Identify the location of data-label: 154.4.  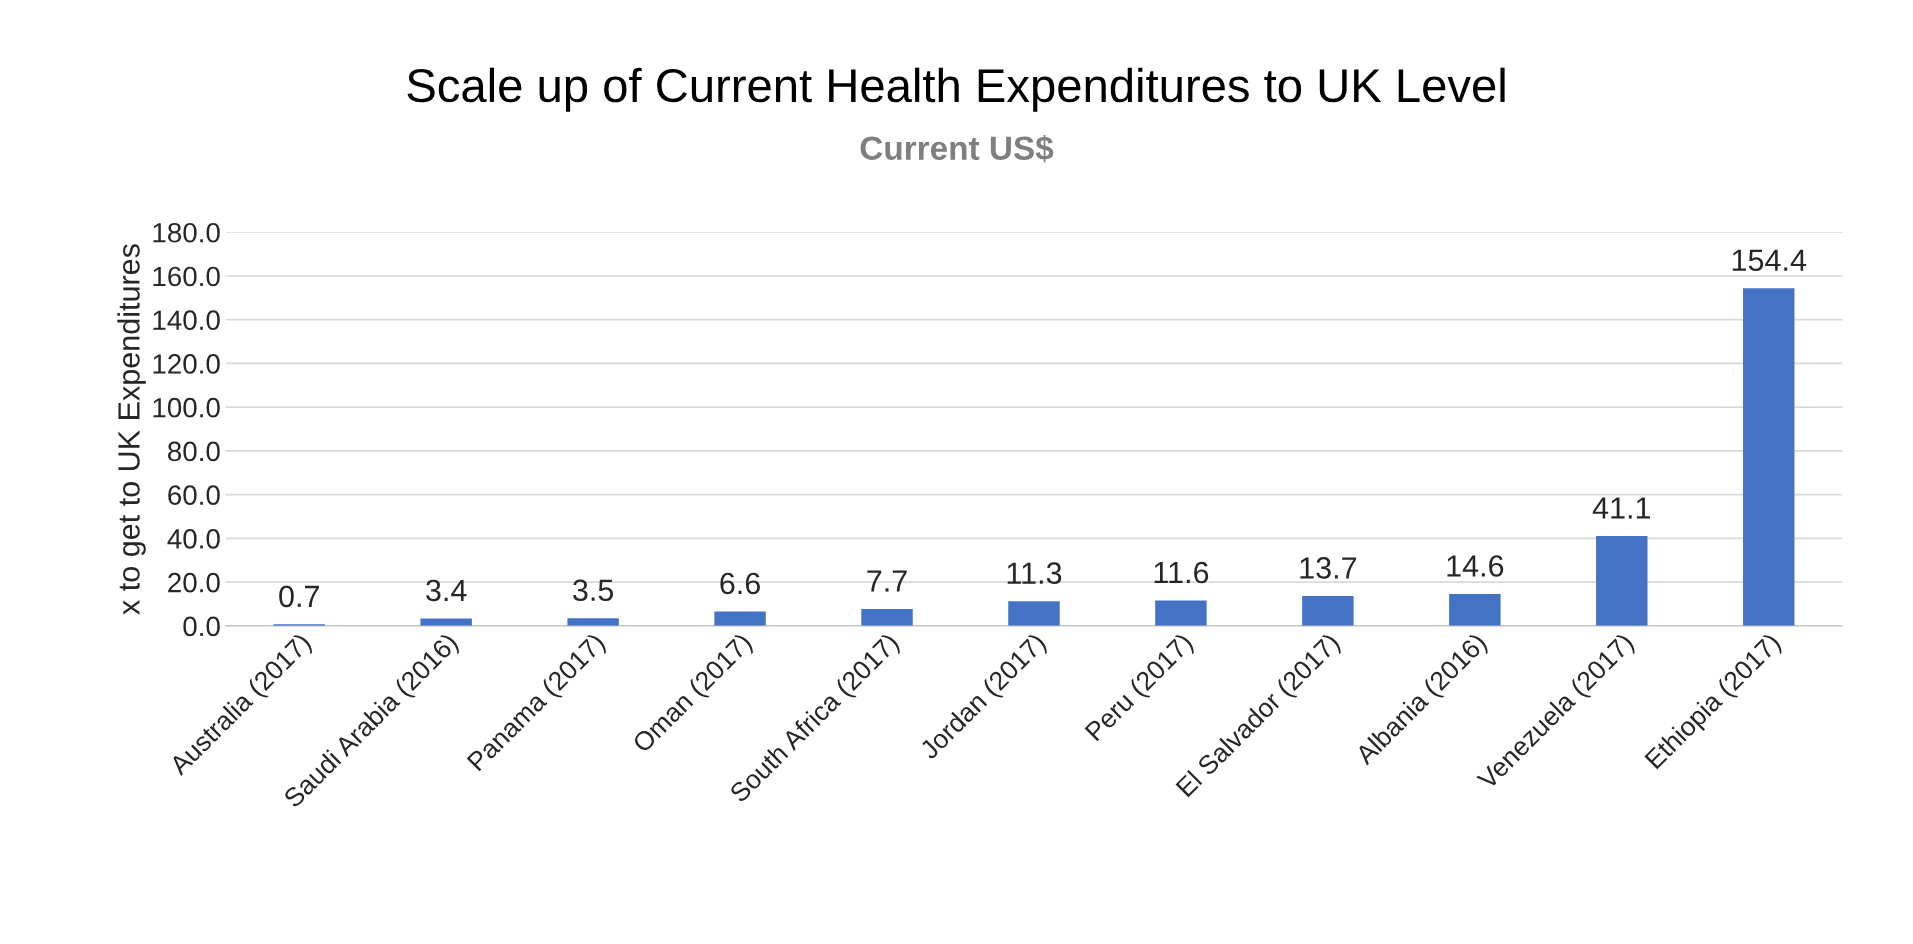
(1769, 260).